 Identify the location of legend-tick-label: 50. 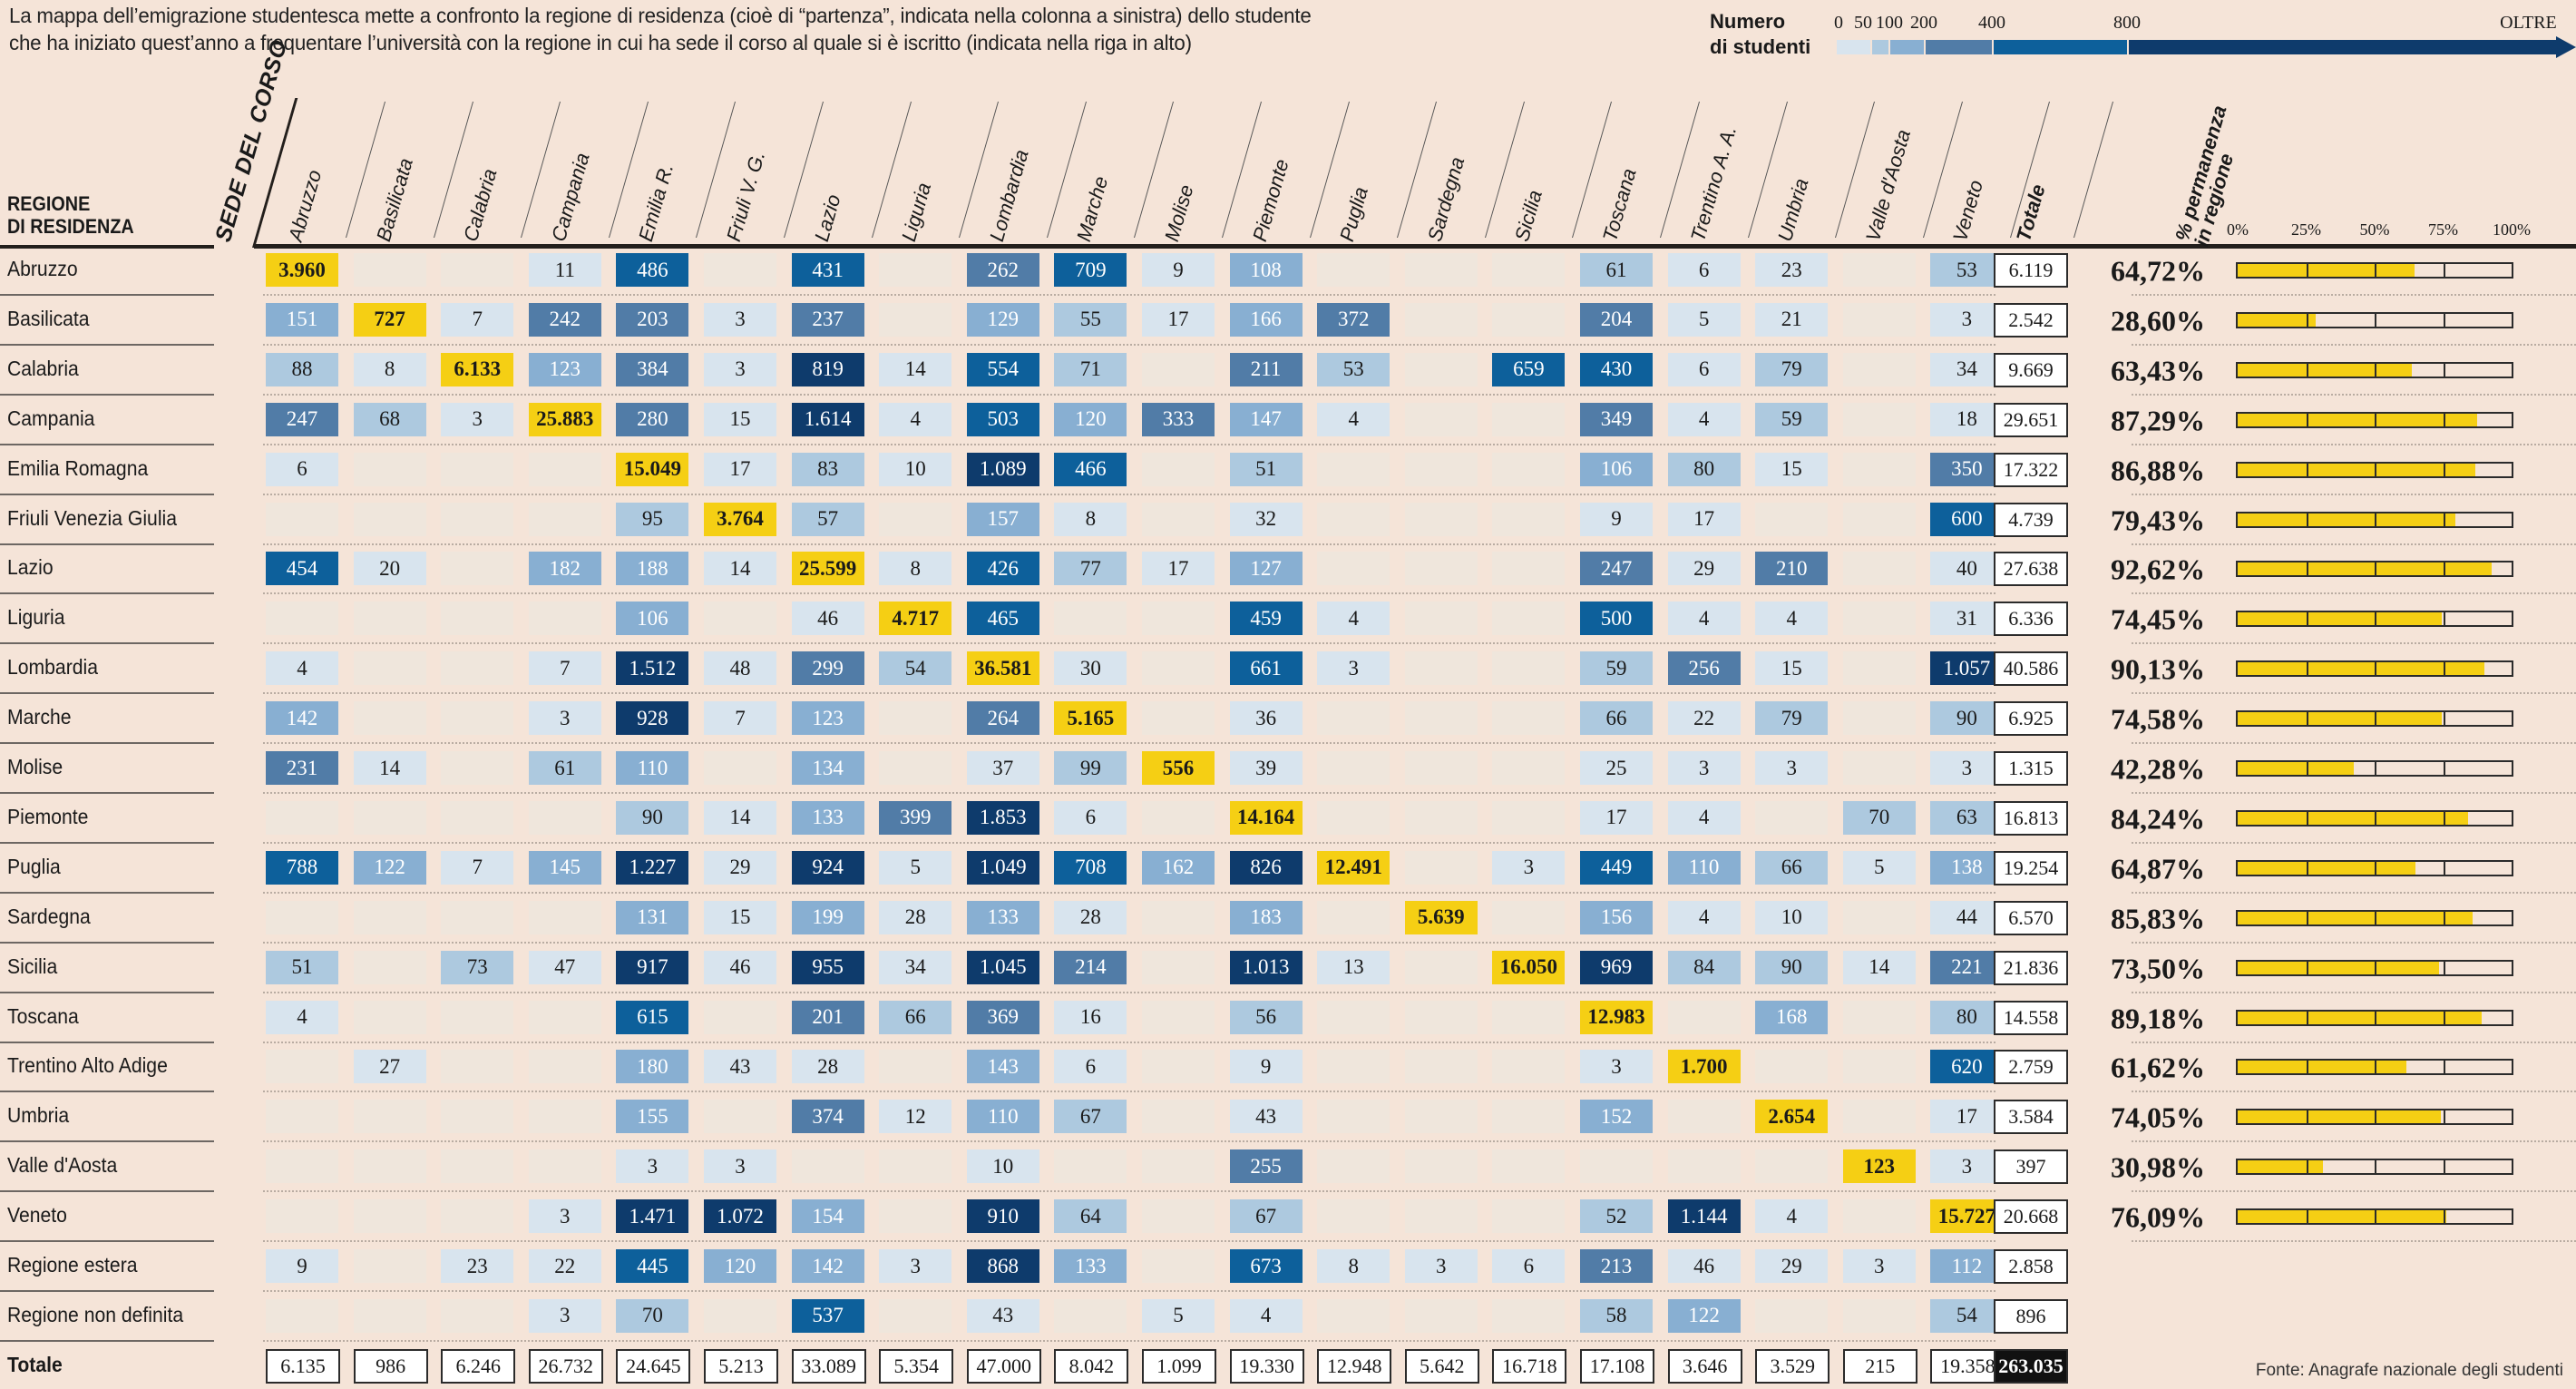
(1863, 23).